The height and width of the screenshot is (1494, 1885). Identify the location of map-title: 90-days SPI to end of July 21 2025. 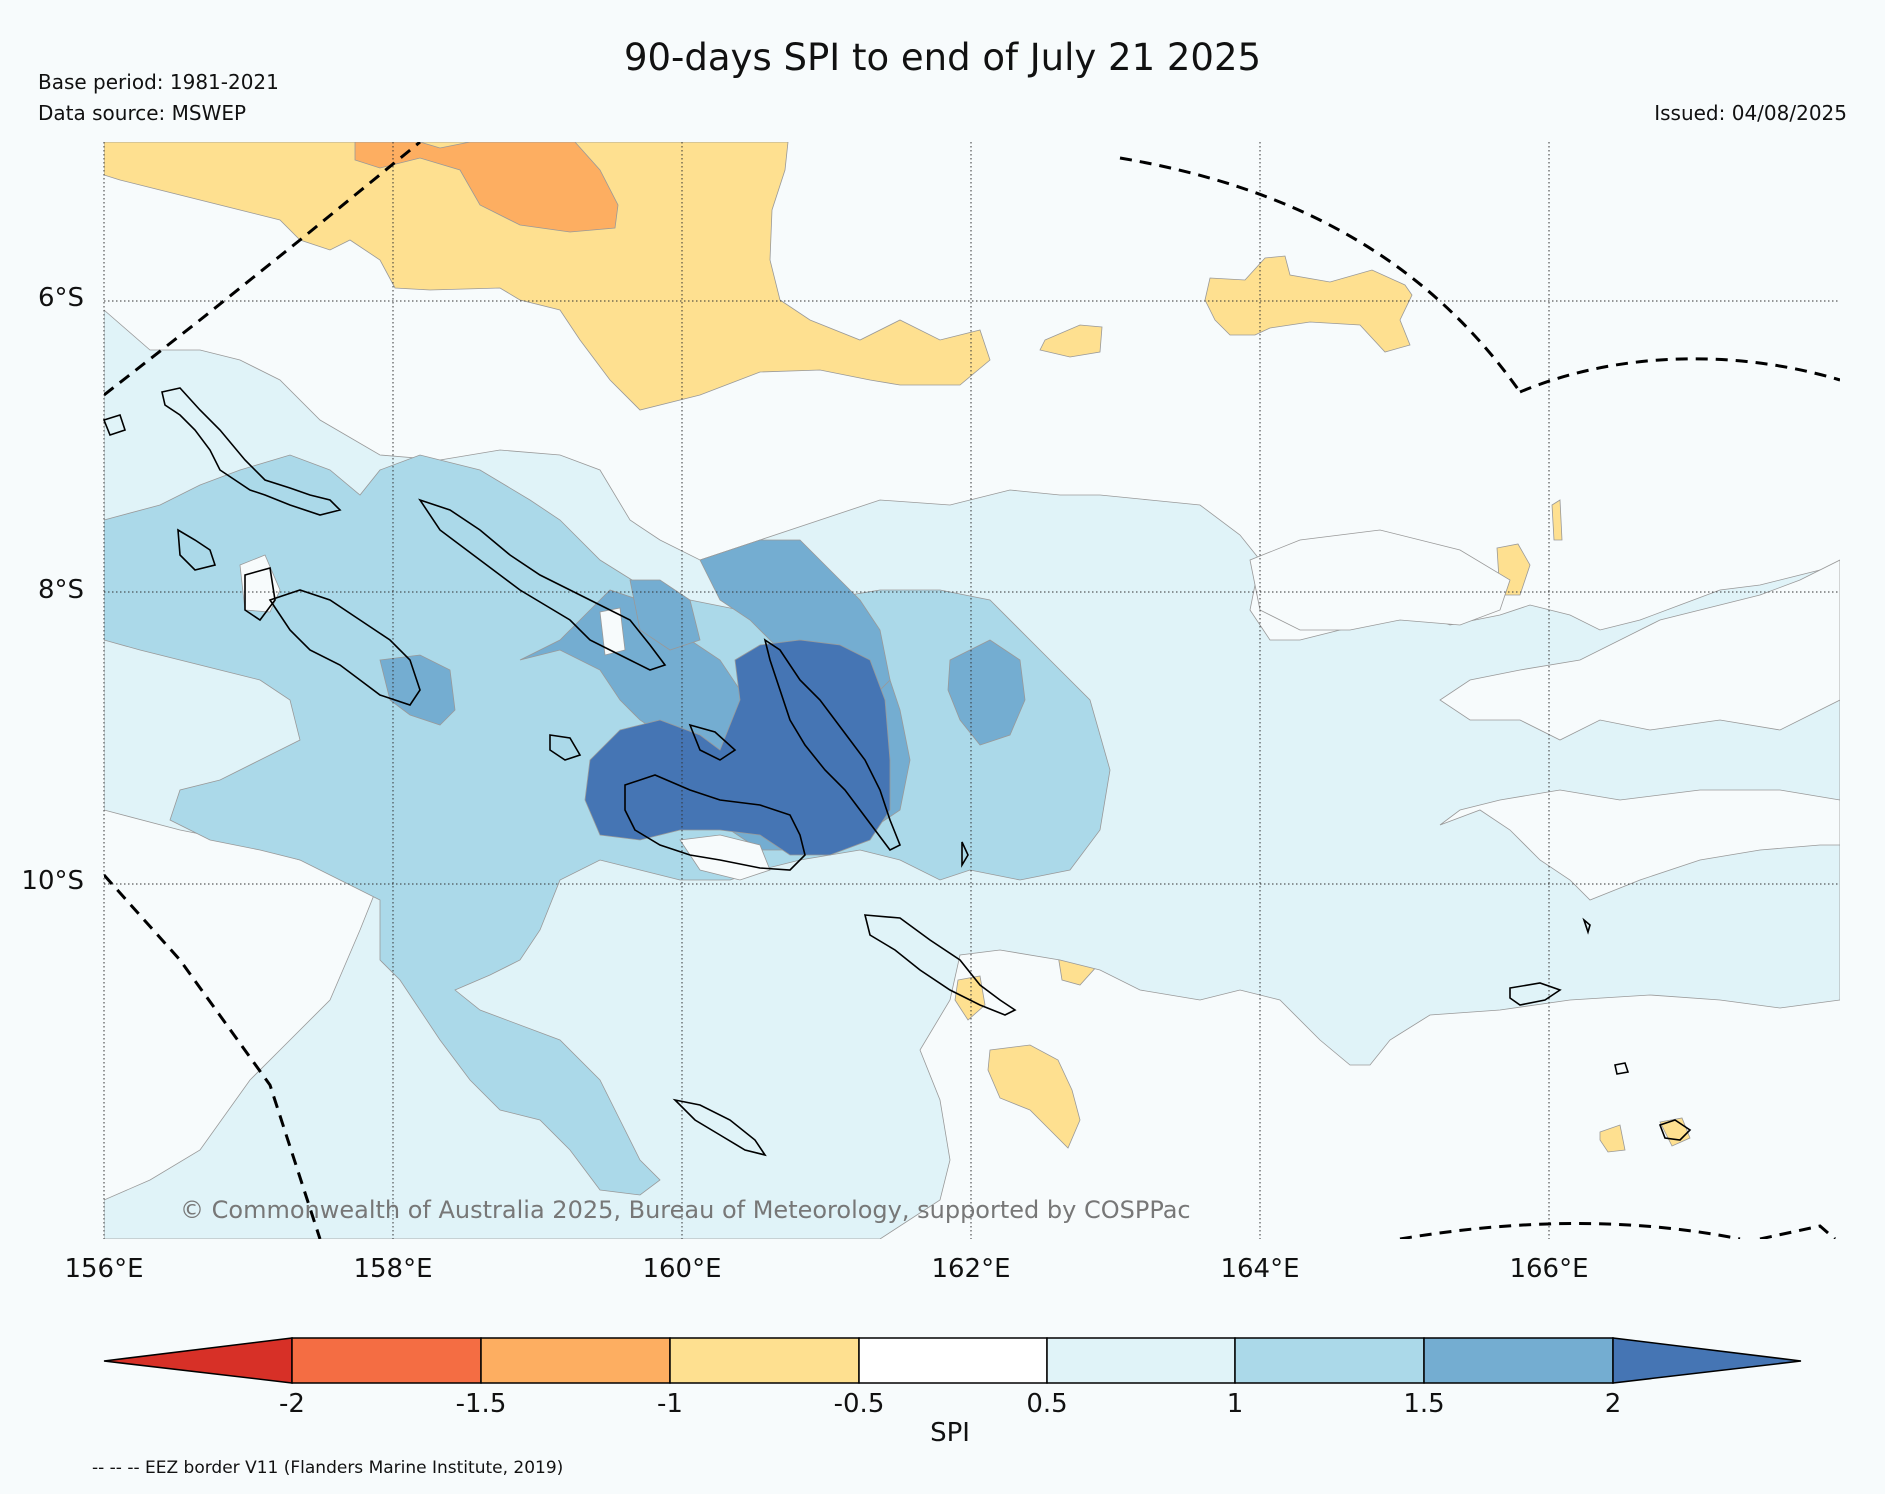
(942, 57).